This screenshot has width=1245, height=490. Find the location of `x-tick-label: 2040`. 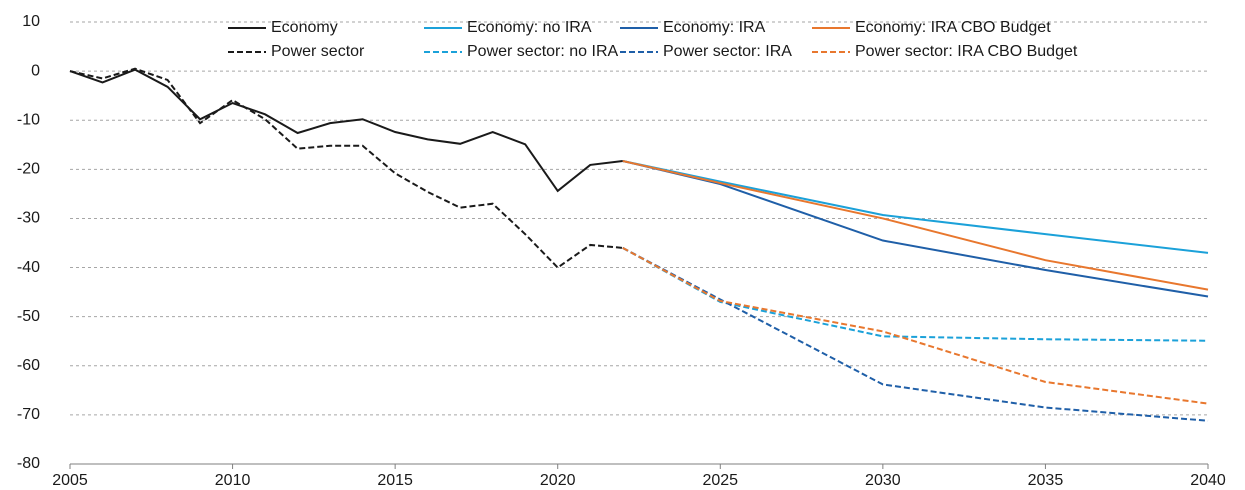

x-tick-label: 2040 is located at coordinates (1208, 480).